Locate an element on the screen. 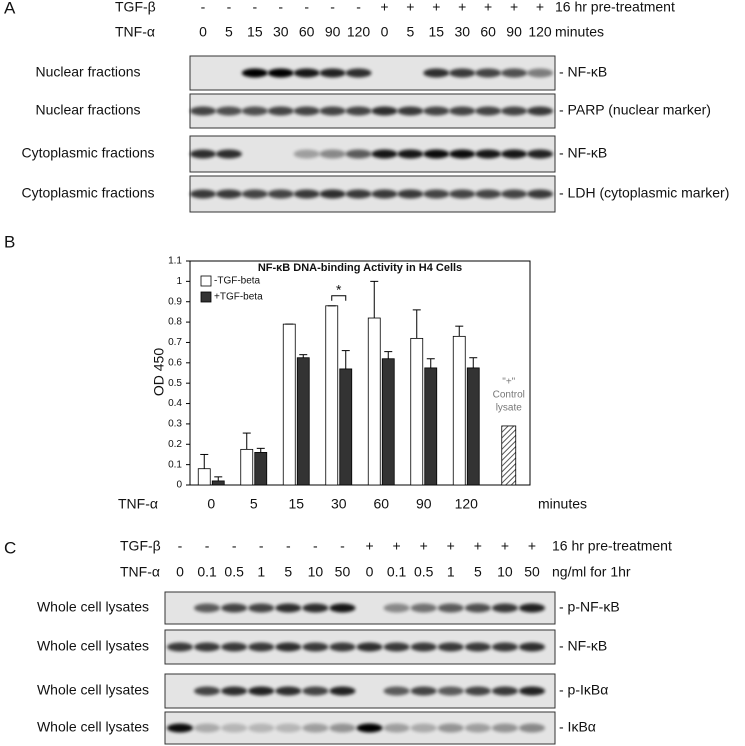  x-tick-label: 15 is located at coordinates (296, 504).